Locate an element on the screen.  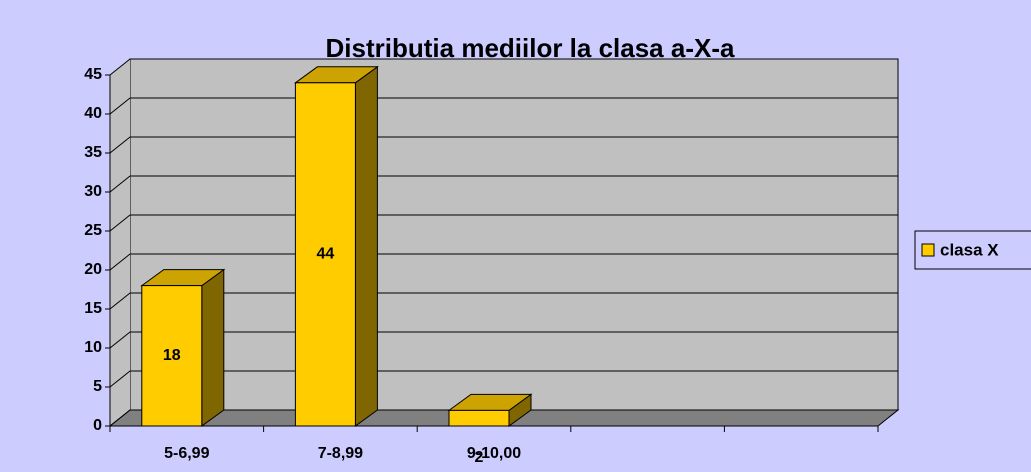
y-tick-label: 40 is located at coordinates (93, 113).